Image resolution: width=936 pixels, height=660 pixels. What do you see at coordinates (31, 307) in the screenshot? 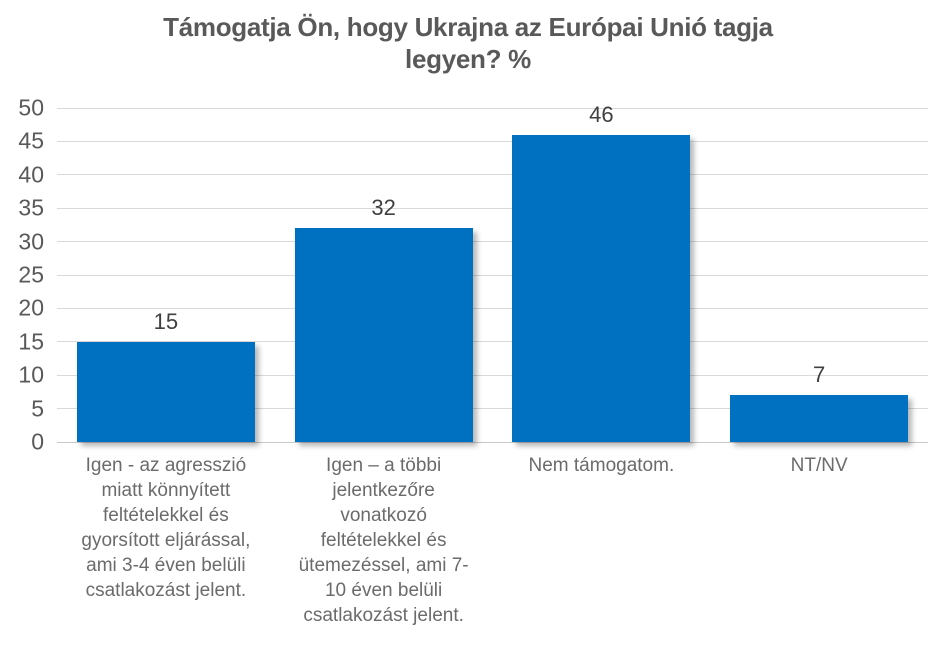
I see `y-axis-tick-label: 20` at bounding box center [31, 307].